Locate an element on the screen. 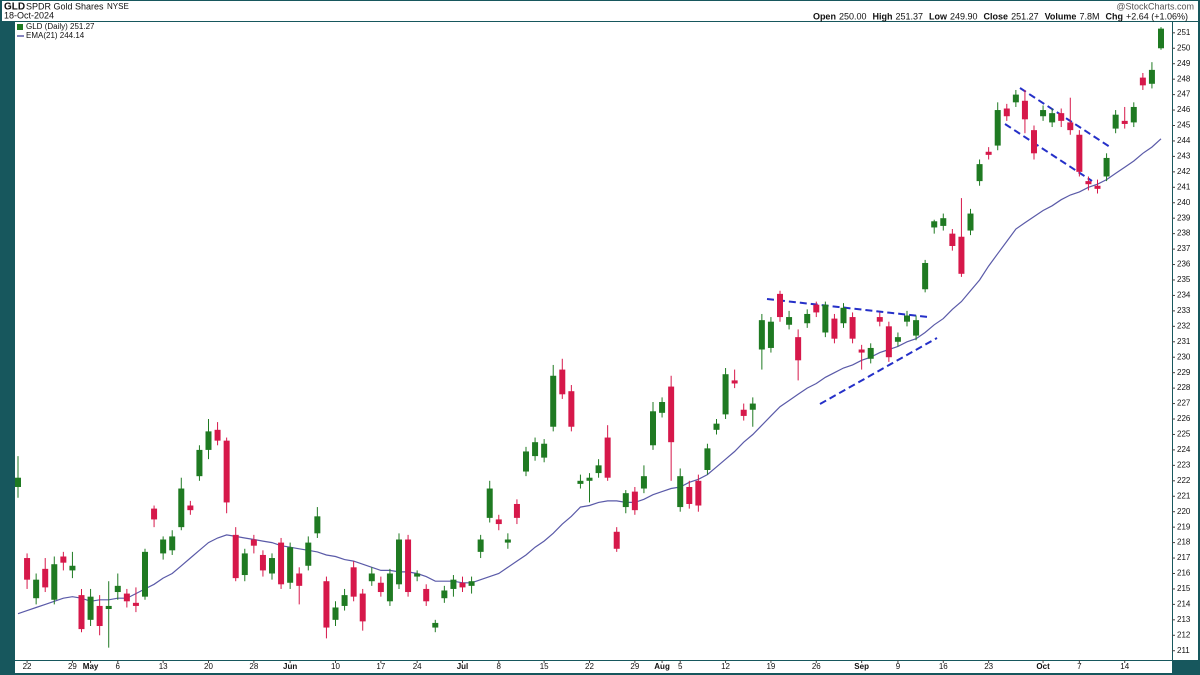 The image size is (1200, 675). quote-value: 7.8M is located at coordinates (1089, 16).